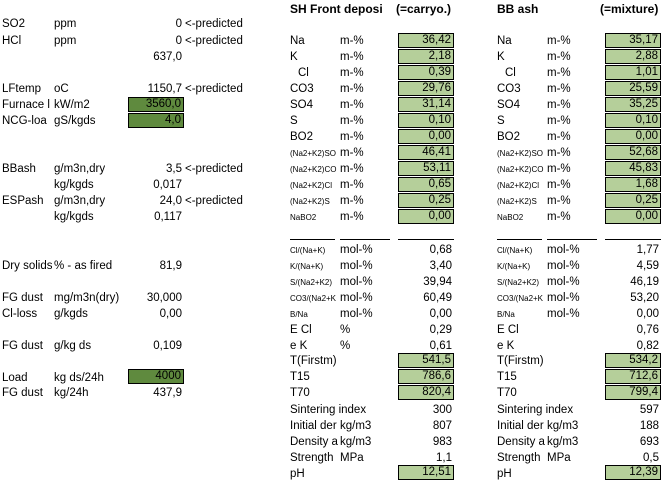 This screenshot has width=667, height=499. What do you see at coordinates (307, 266) in the screenshot?
I see `sh-mol-label: K/(Na+K)` at bounding box center [307, 266].